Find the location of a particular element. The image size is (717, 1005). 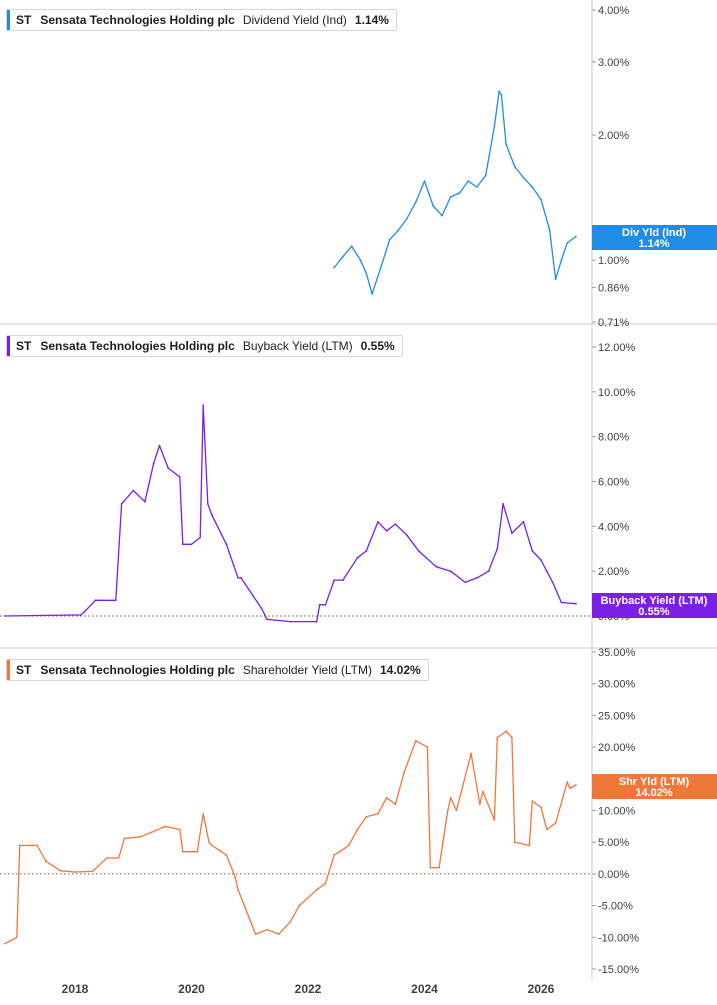

current-value-badge: Div Yld (Ind)1.14% is located at coordinates (654, 237).